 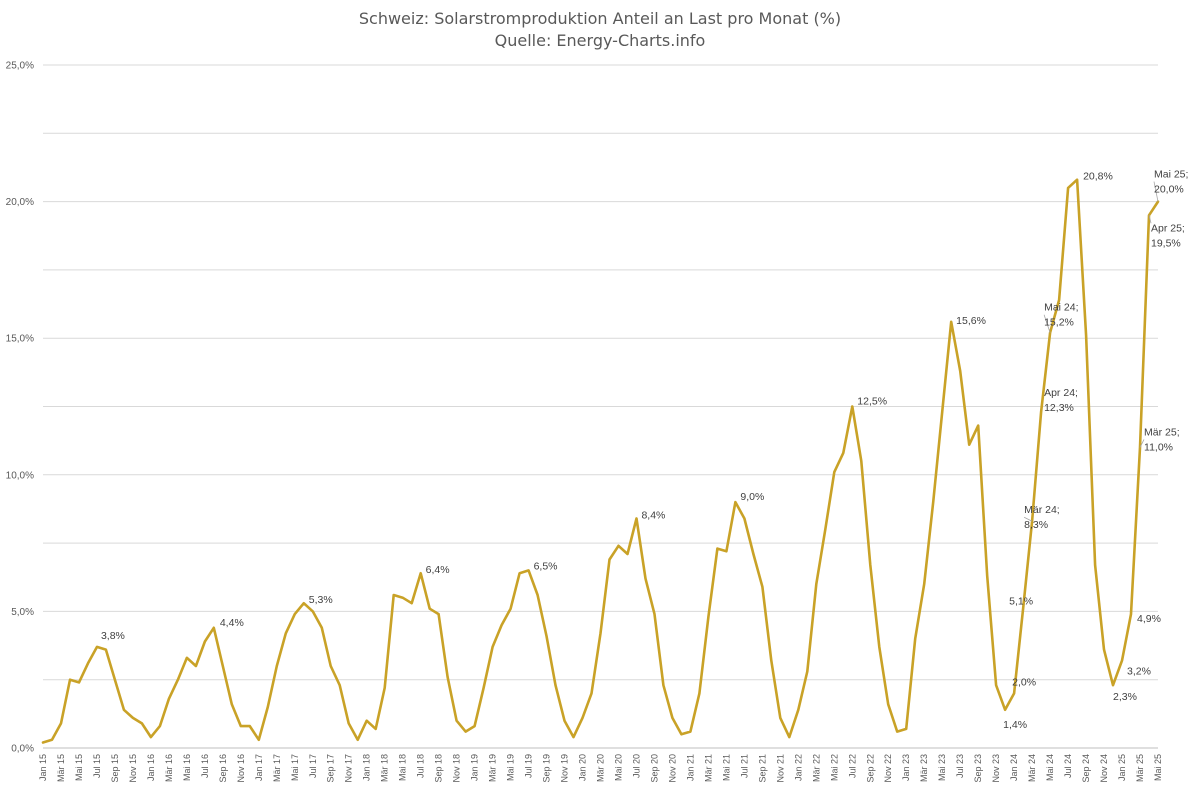 What do you see at coordinates (385, 768) in the screenshot?
I see `x-tick-label: Mär 18` at bounding box center [385, 768].